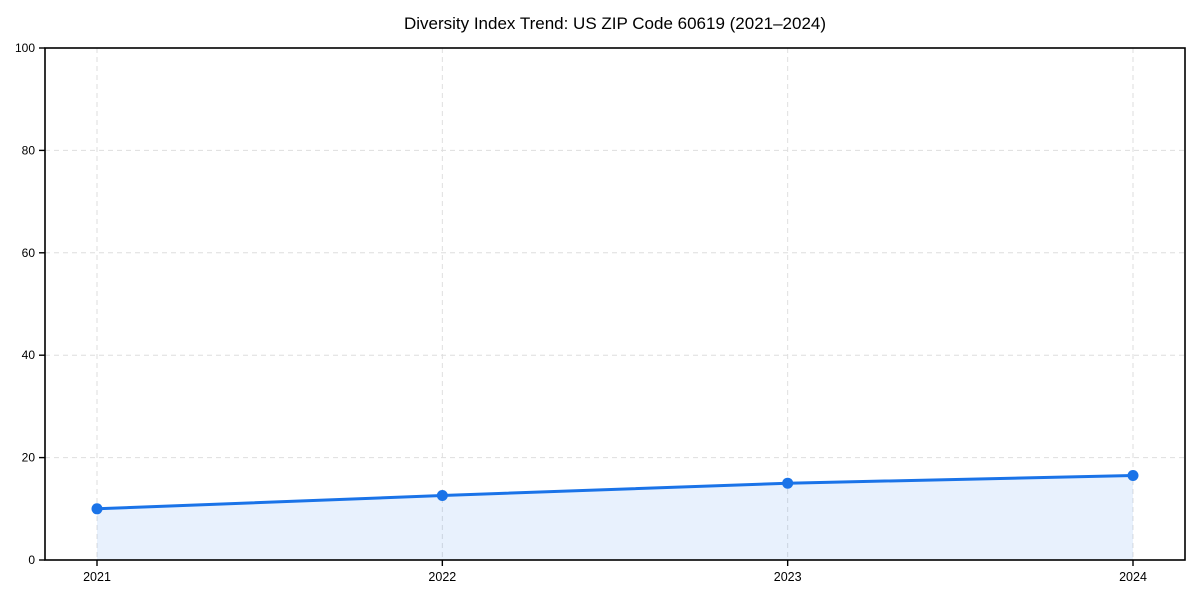 The height and width of the screenshot is (600, 1200). Describe the element at coordinates (29, 253) in the screenshot. I see `y-tick-label: 60` at that location.